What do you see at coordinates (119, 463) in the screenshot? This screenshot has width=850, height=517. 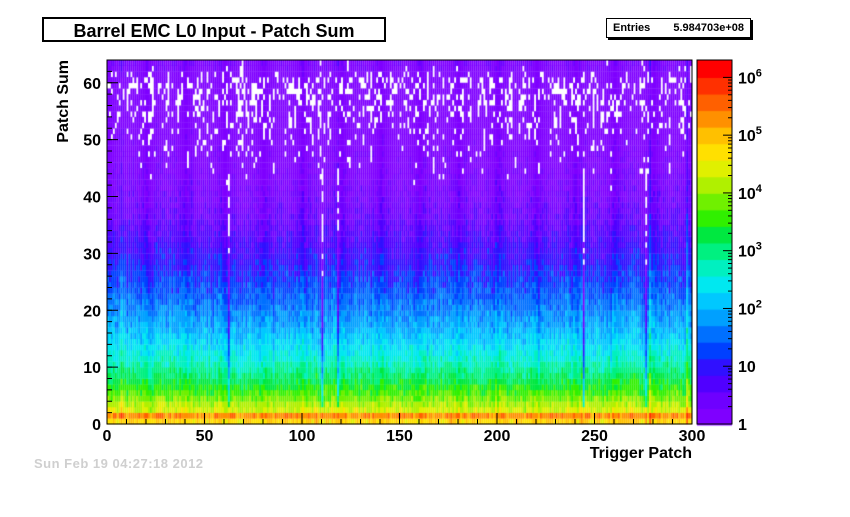 I see `timestamp: Sun Feb 19 04:27:18 2012` at bounding box center [119, 463].